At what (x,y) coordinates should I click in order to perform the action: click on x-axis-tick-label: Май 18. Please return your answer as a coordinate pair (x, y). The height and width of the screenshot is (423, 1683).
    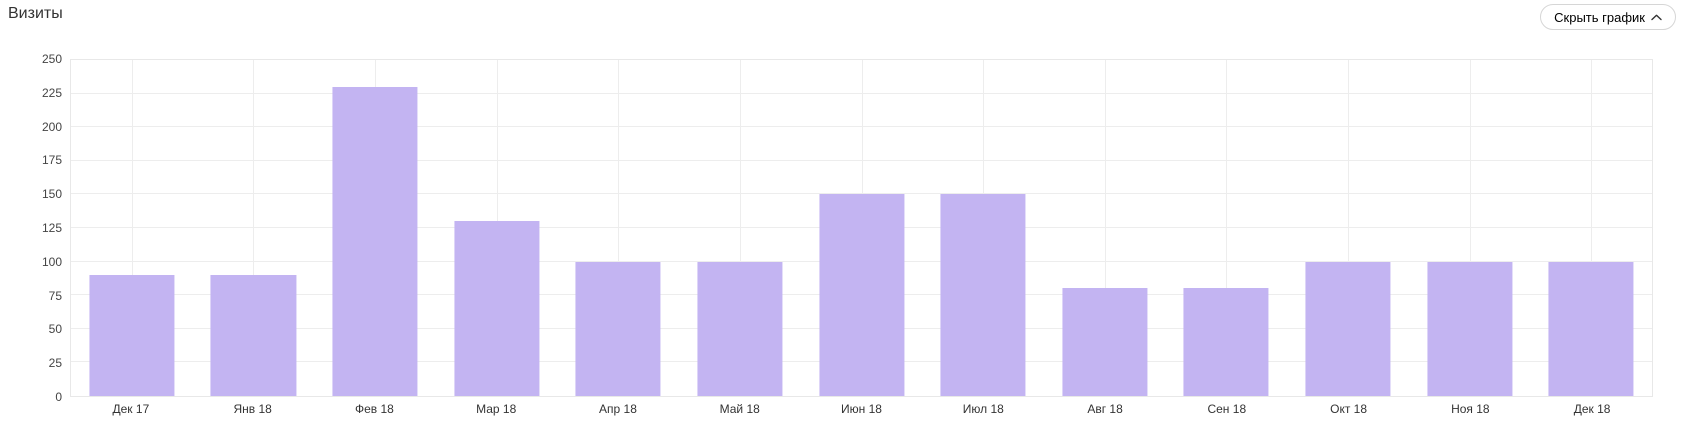
    Looking at the image, I should click on (739, 409).